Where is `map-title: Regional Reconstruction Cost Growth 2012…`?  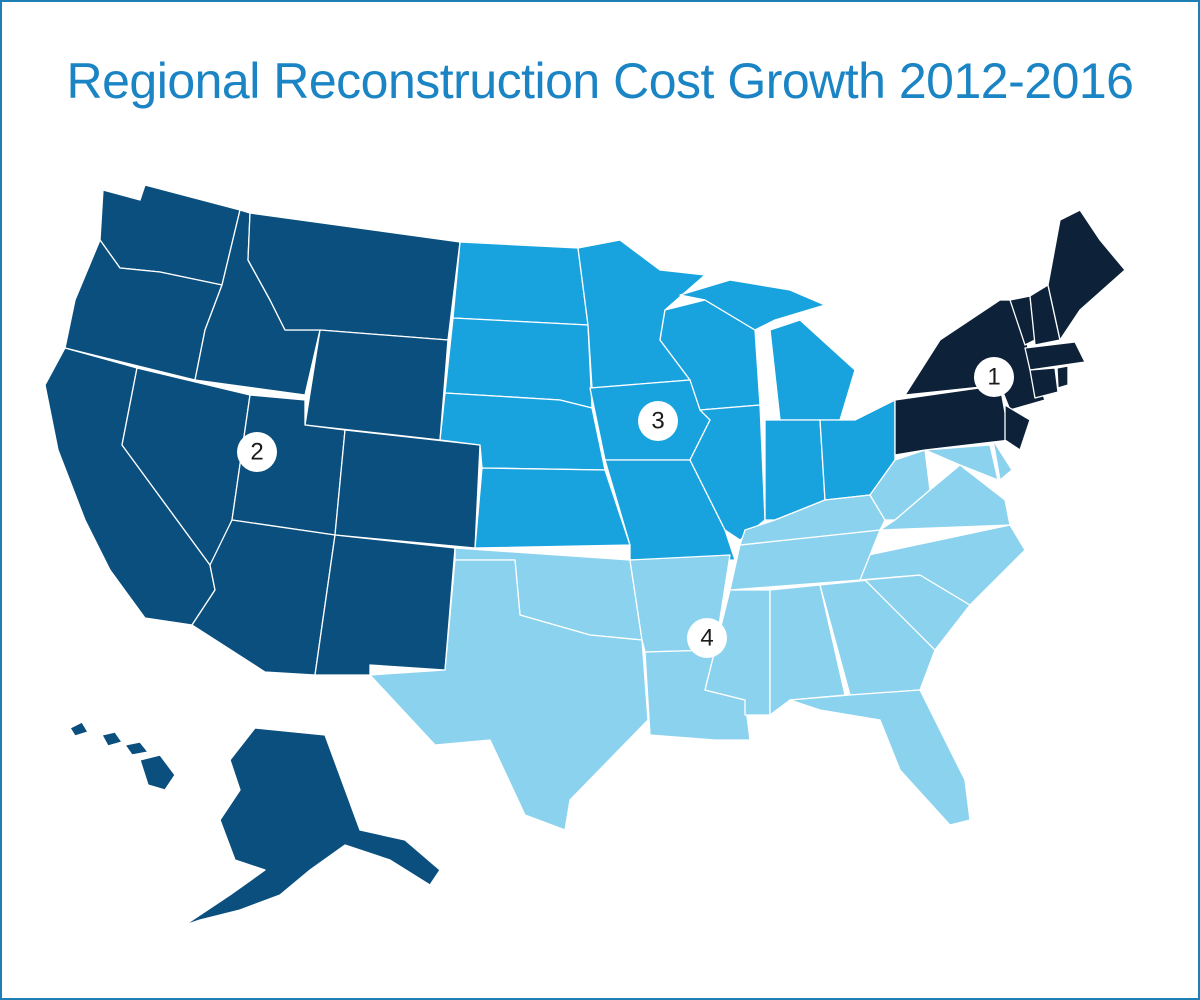
map-title: Regional Reconstruction Cost Growth 2012… is located at coordinates (600, 81).